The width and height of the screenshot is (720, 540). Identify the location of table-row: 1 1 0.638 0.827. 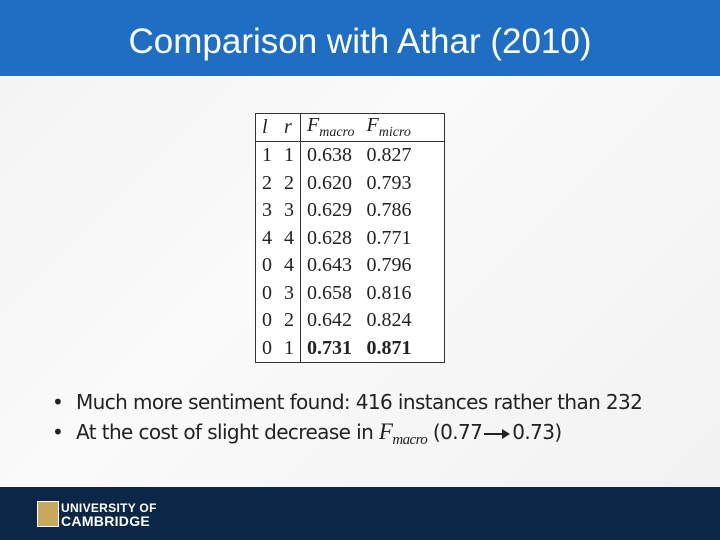
(350, 155).